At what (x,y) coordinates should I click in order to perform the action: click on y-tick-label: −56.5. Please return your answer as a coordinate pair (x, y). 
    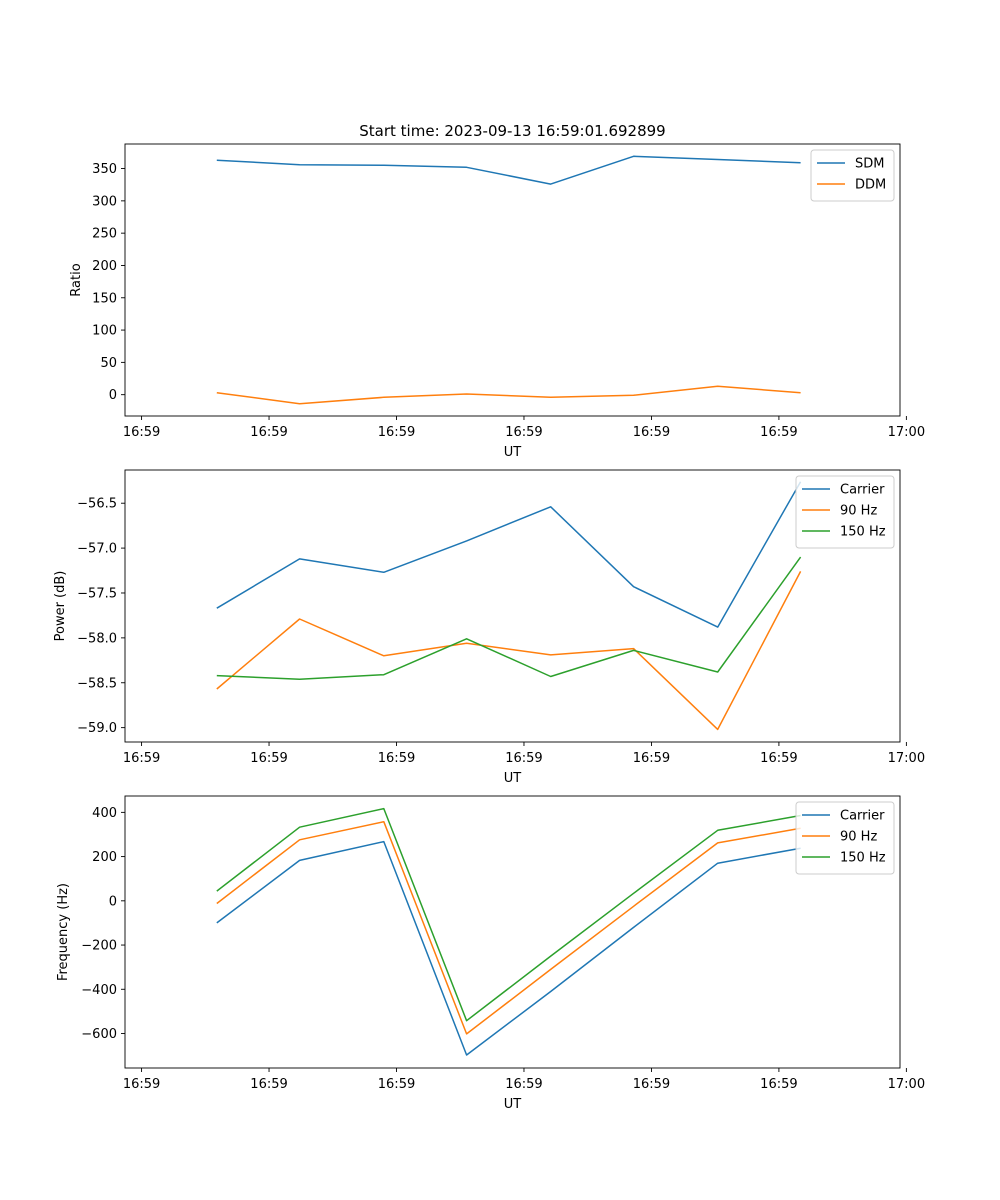
    Looking at the image, I should click on (97, 504).